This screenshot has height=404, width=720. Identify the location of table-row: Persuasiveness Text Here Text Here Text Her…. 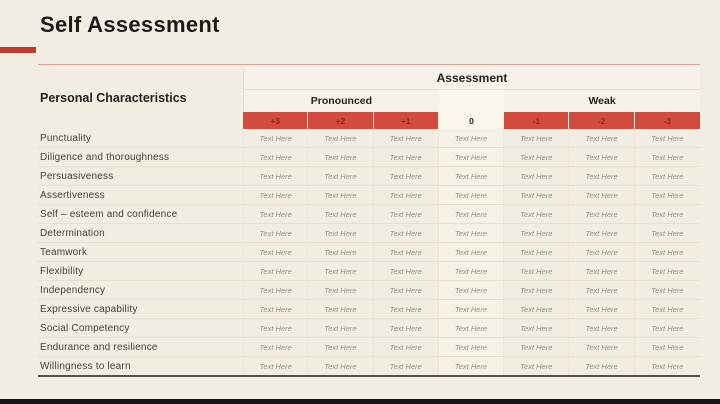
(369, 176).